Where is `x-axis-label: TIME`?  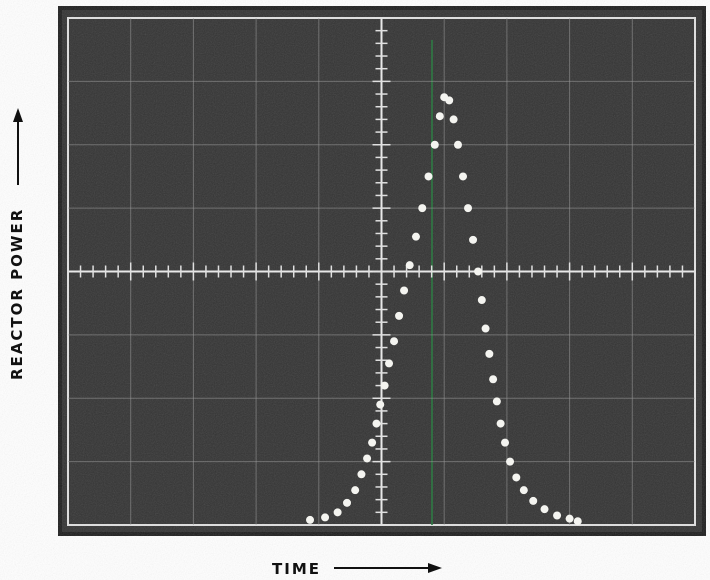
x-axis-label: TIME is located at coordinates (296, 569).